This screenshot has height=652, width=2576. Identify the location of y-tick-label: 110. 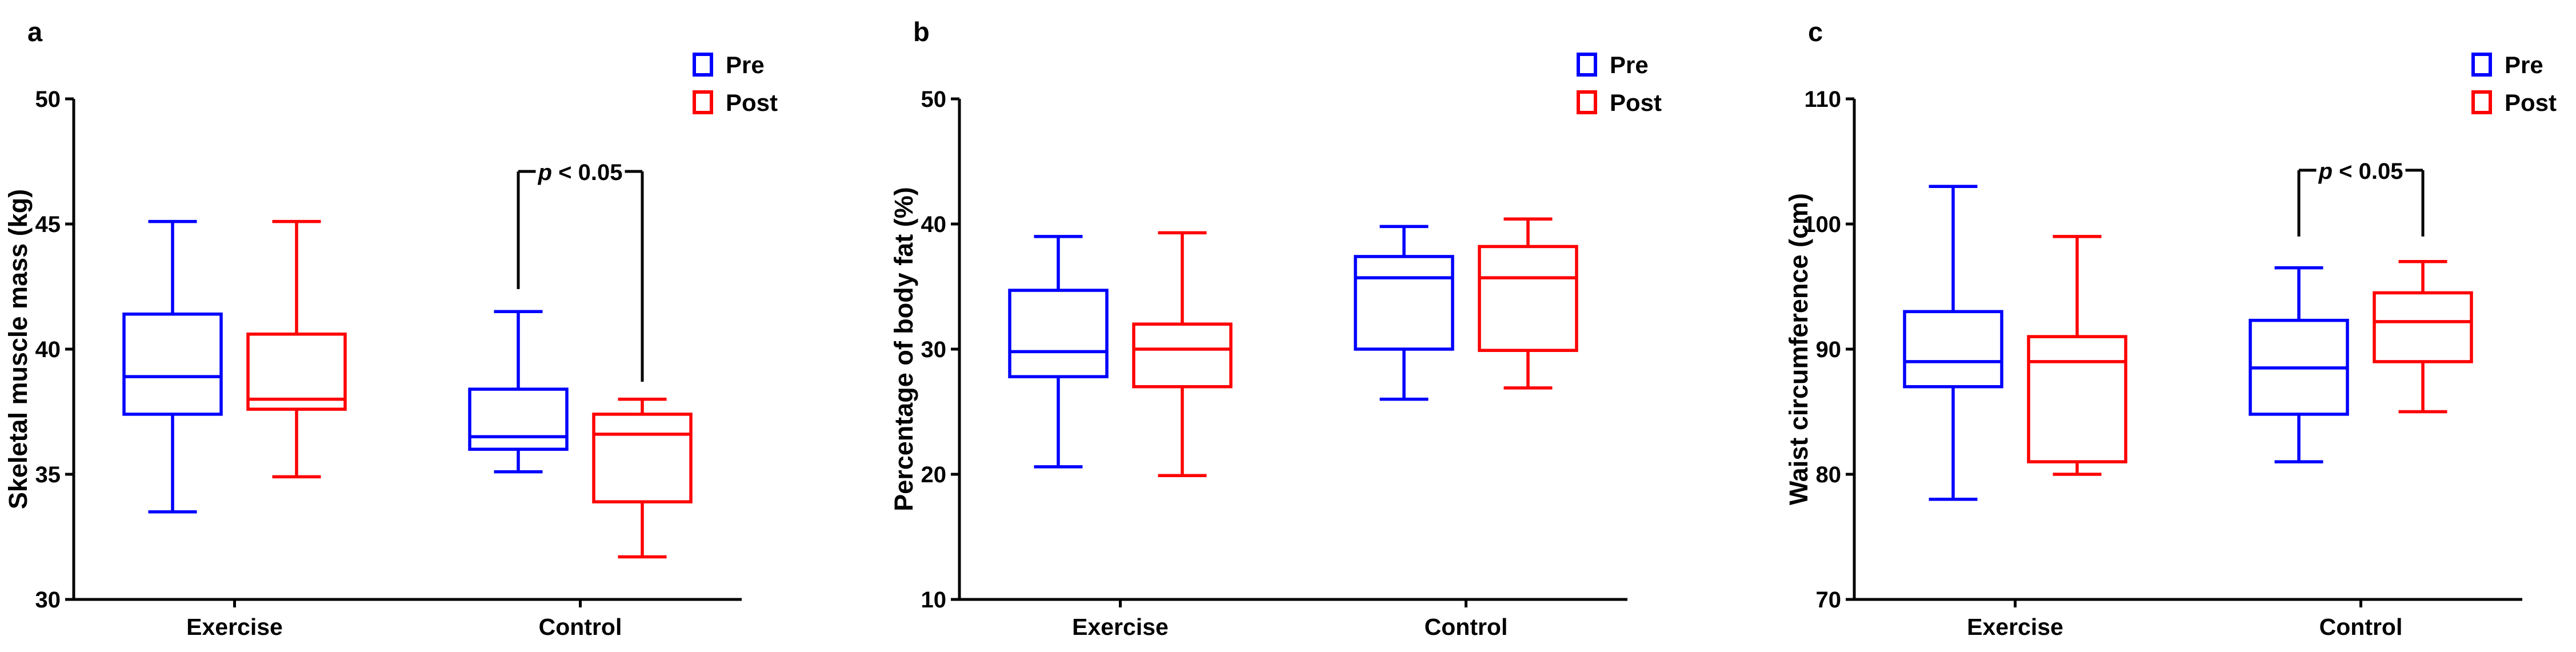
(1822, 99).